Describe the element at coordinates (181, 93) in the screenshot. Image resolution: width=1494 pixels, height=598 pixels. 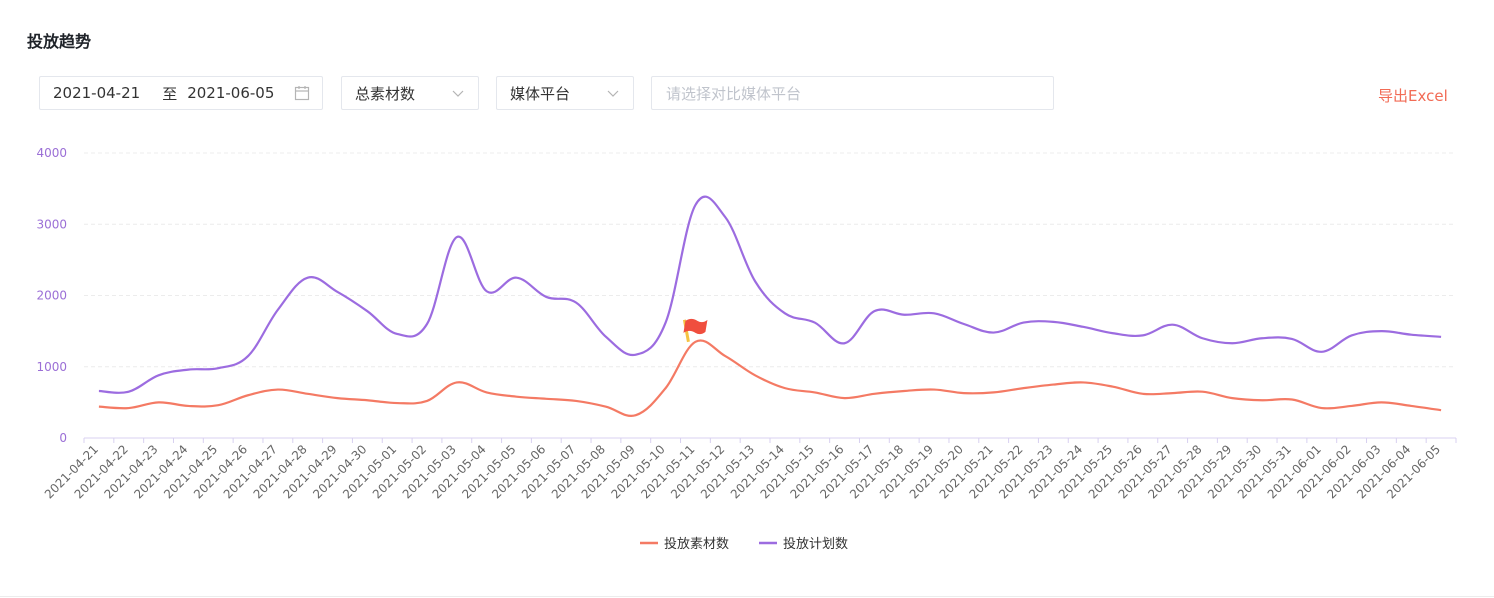
I see `date-range-picker: 2021-04-21 至 2021-06-05` at that location.